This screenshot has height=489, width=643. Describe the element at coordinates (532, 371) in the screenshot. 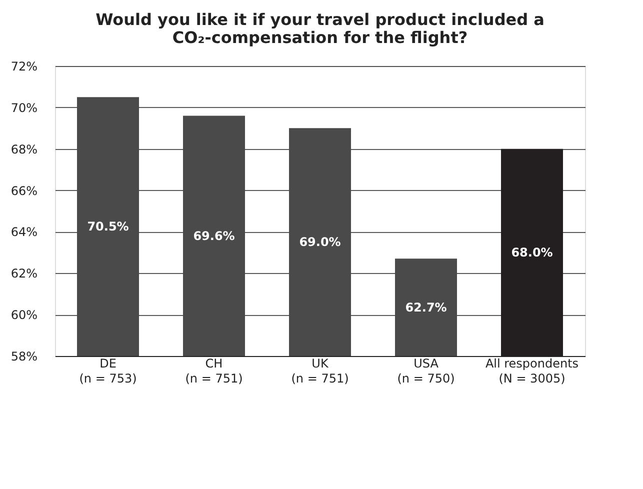

I see `x-tick-label: All respondents (N = 3005)` at that location.